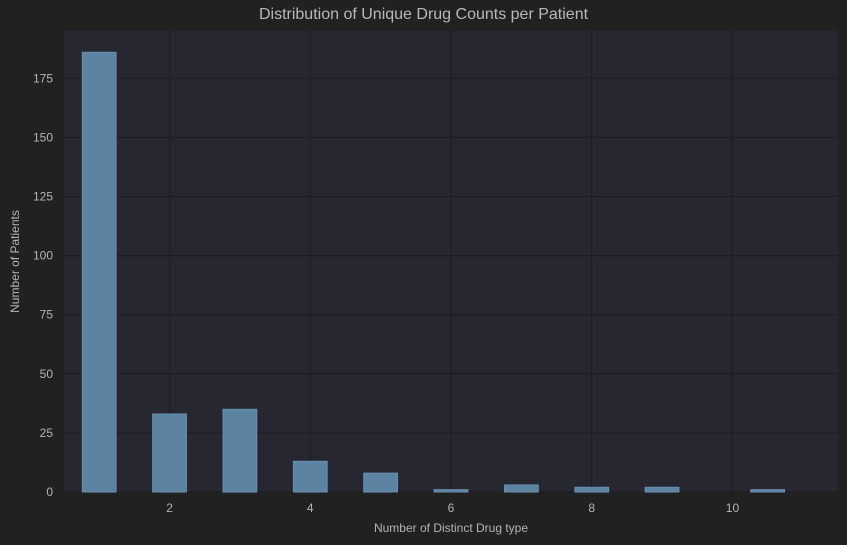  What do you see at coordinates (451, 528) in the screenshot?
I see `x-axis-label: Number of Distinct Drug type` at bounding box center [451, 528].